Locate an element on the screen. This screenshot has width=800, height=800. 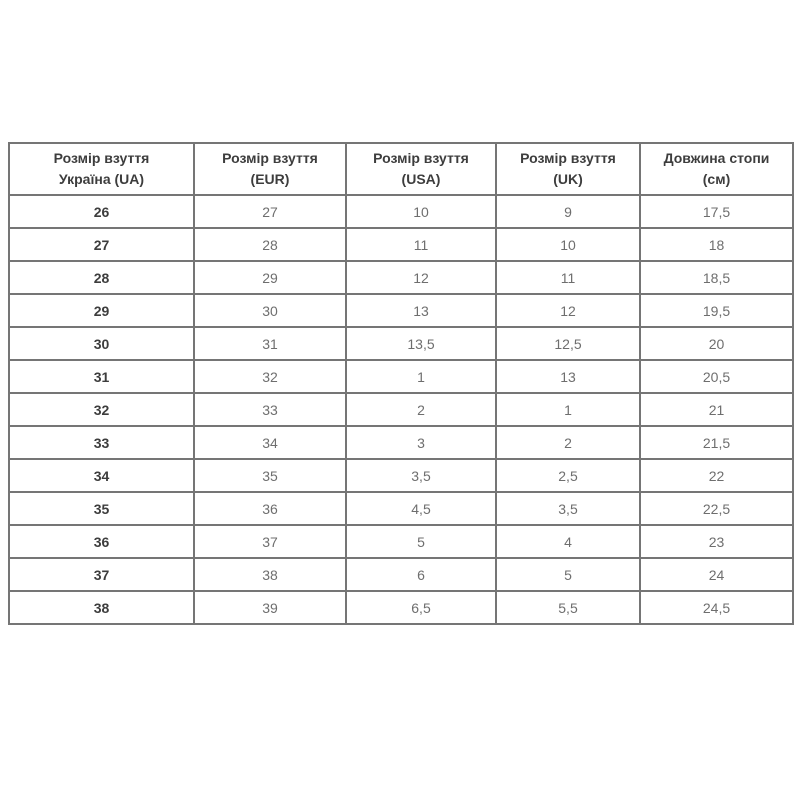
table-row: 30 31 13,5 12,5 20 is located at coordinates (401, 343).